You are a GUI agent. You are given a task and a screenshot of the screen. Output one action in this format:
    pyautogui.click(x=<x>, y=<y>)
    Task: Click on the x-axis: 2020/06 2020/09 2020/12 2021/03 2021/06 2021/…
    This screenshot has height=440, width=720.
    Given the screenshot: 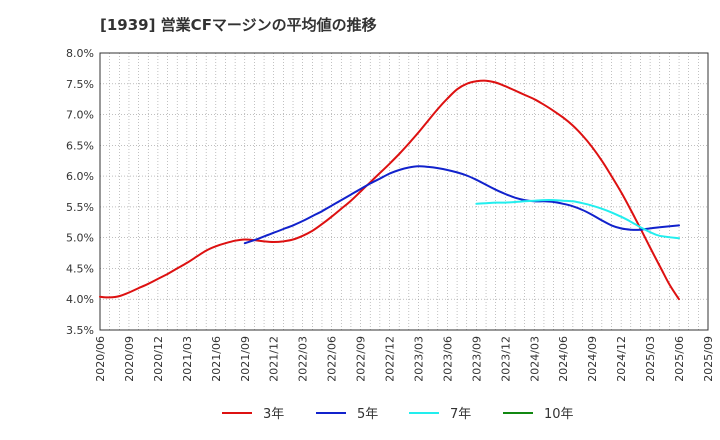 What is the action you would take?
    pyautogui.click(x=404, y=359)
    